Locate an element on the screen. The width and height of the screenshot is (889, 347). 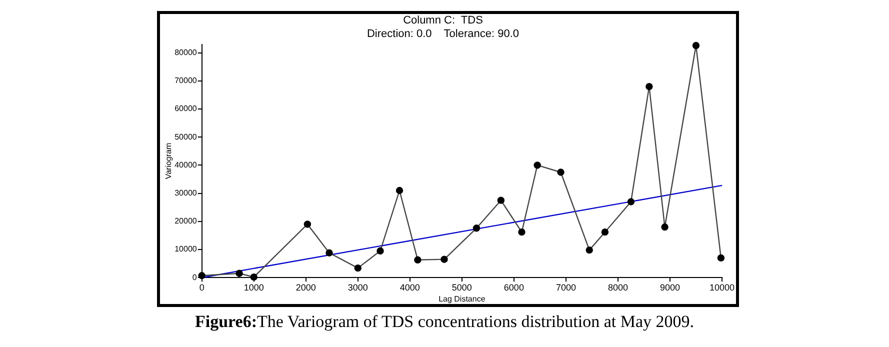
x-axis-title: Lag Distance is located at coordinates (462, 299).